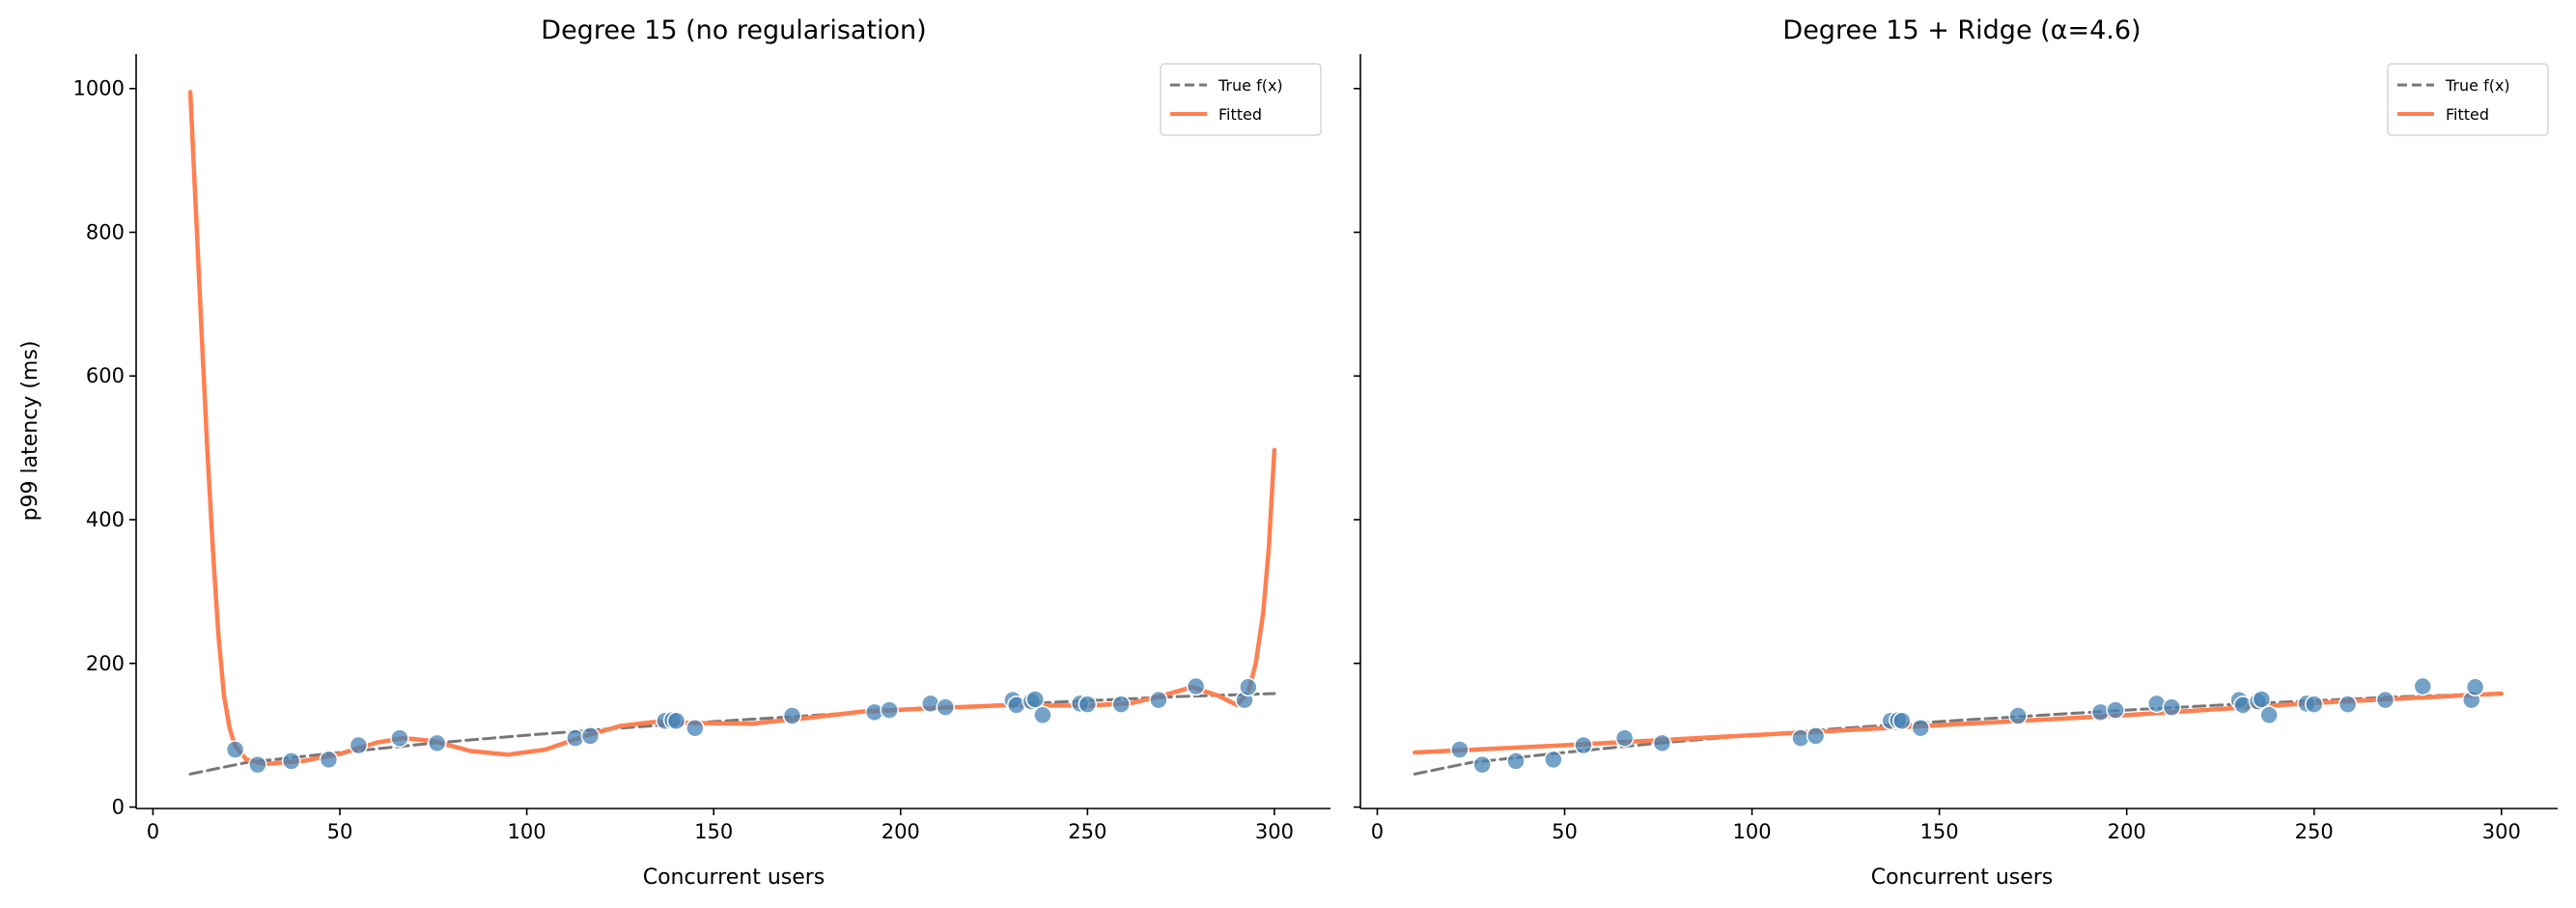 Image resolution: width=2576 pixels, height=908 pixels. I want to click on chart-title: Degree 15 (no regularisation), so click(734, 30).